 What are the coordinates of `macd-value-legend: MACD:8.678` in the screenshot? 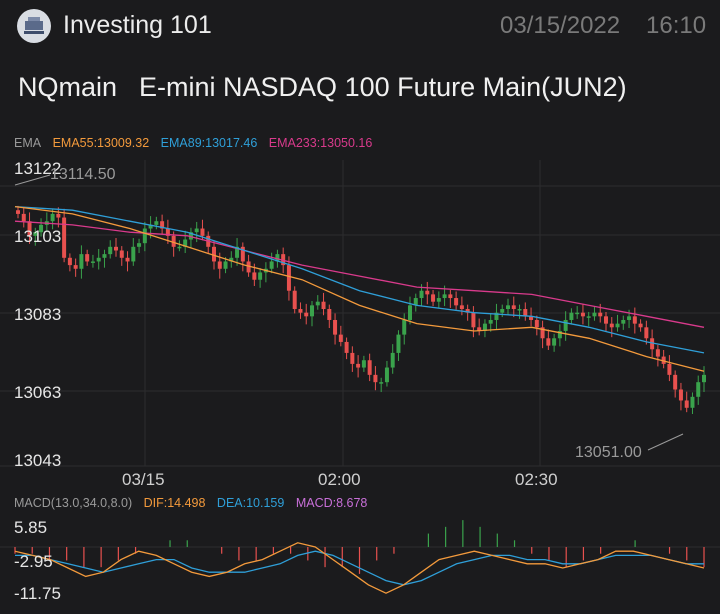 It's located at (331, 503).